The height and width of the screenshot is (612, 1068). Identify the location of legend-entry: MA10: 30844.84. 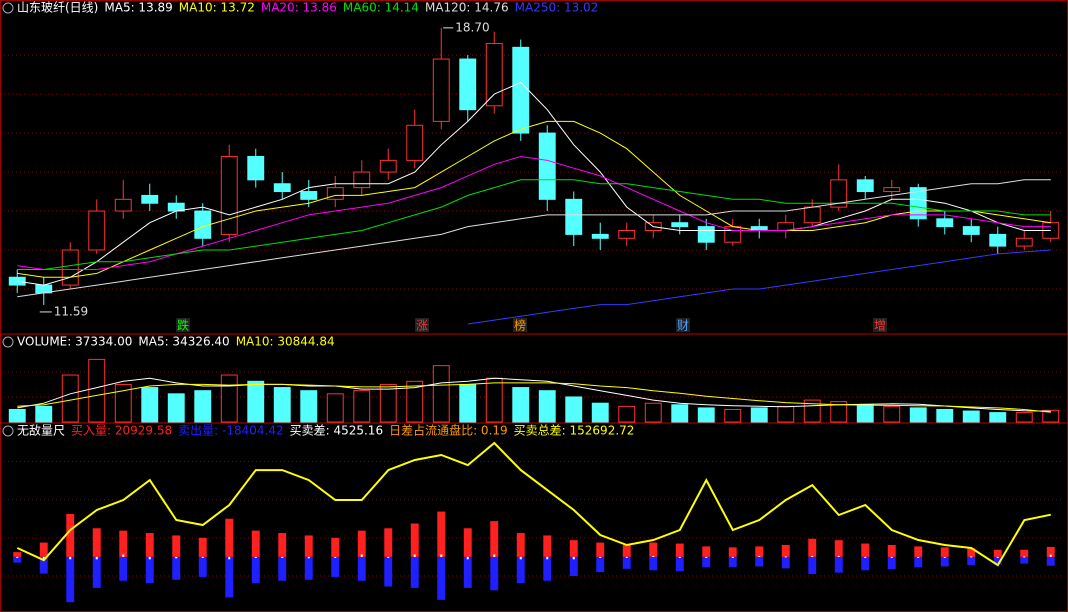
(285, 342).